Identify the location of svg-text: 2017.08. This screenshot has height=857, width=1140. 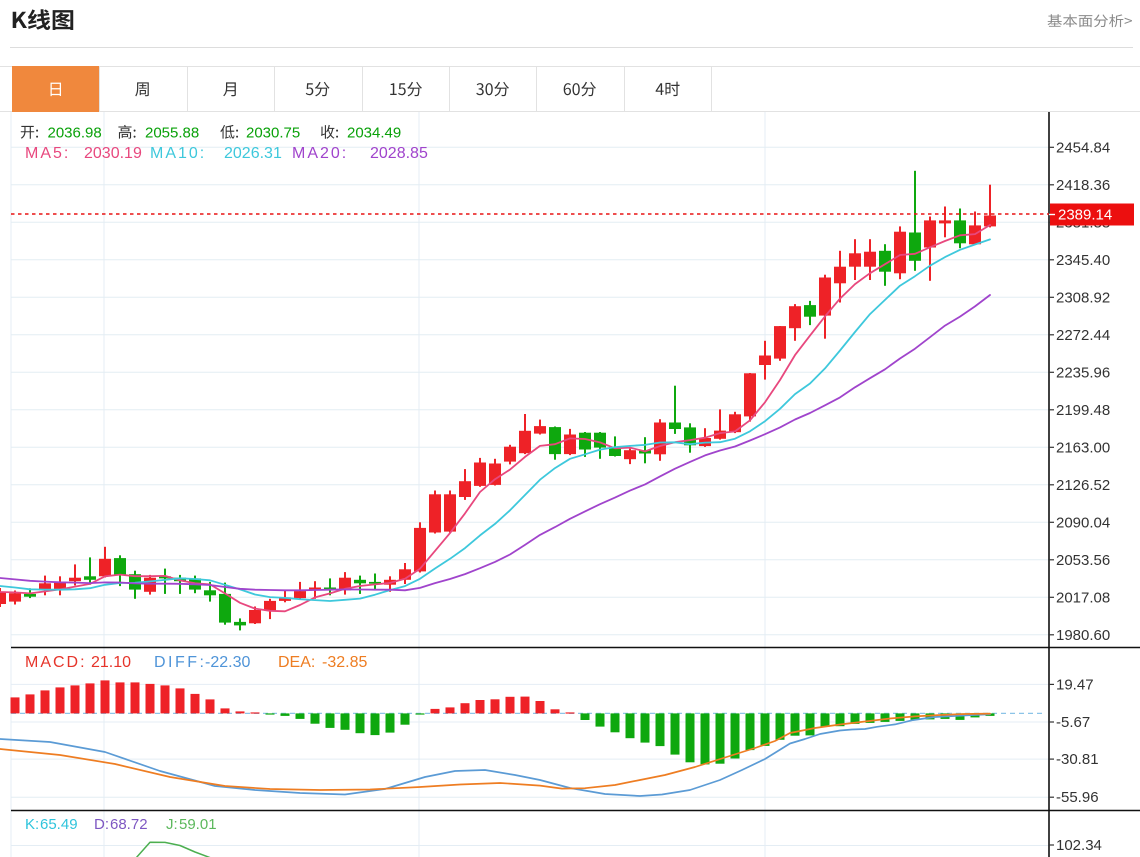
(1083, 597).